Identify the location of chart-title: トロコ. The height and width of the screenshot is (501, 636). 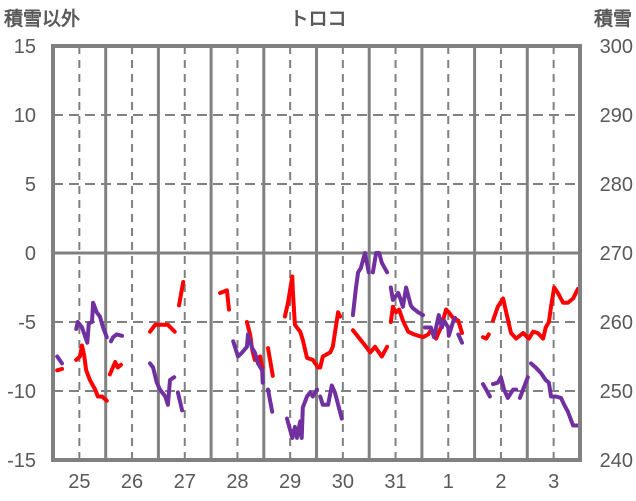
(317, 19).